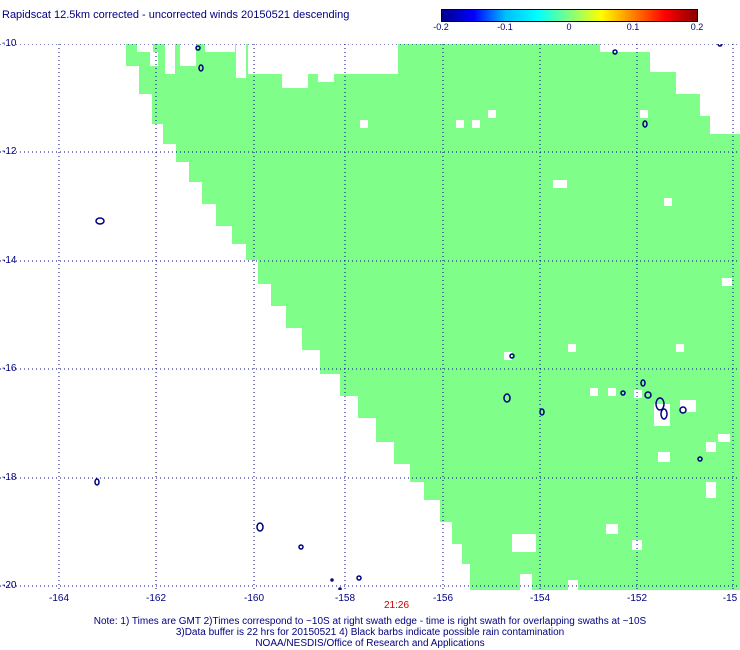 The image size is (740, 650). I want to click on colorbar-tick: -0.1, so click(505, 27).